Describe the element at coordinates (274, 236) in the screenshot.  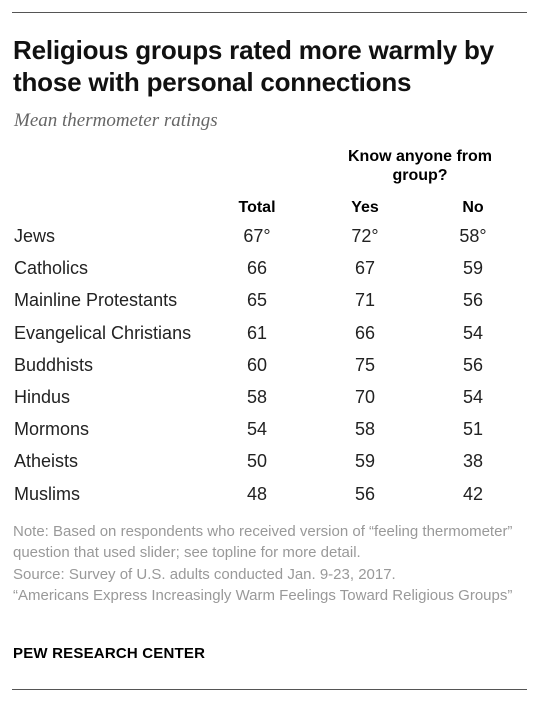
I see `table-row: Jews 67° 72° 58°` at that location.